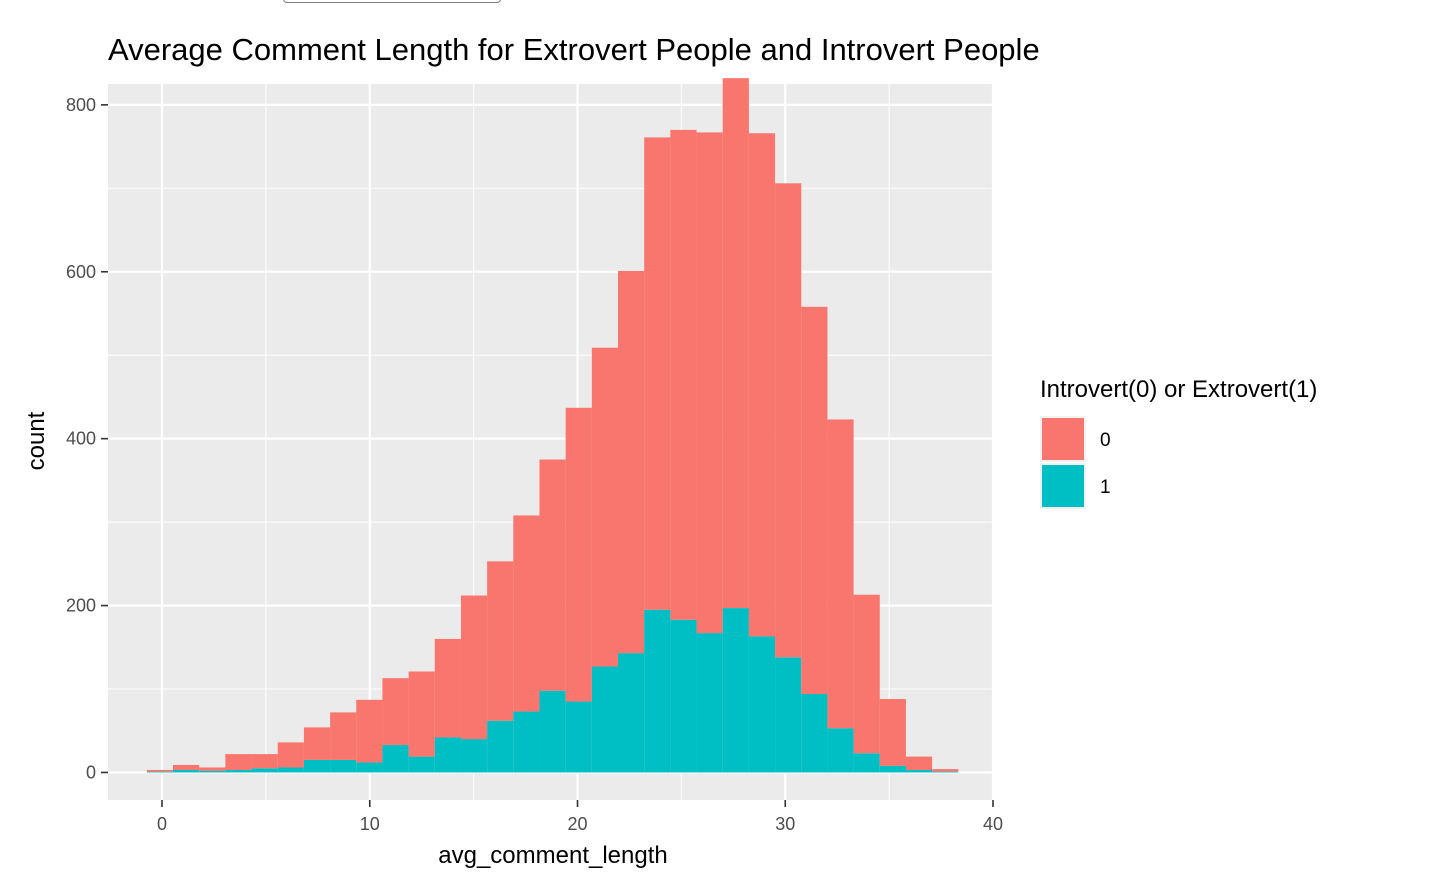 Image resolution: width=1430 pixels, height=888 pixels. What do you see at coordinates (91, 772) in the screenshot?
I see `y-tick-label: 0` at bounding box center [91, 772].